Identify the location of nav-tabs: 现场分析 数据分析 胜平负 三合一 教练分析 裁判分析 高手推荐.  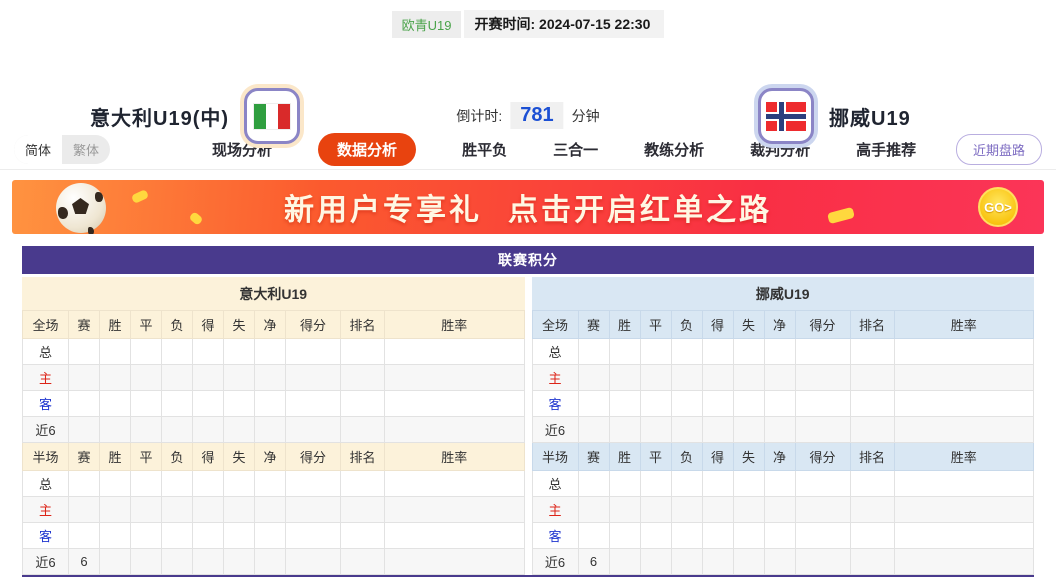
(564, 149).